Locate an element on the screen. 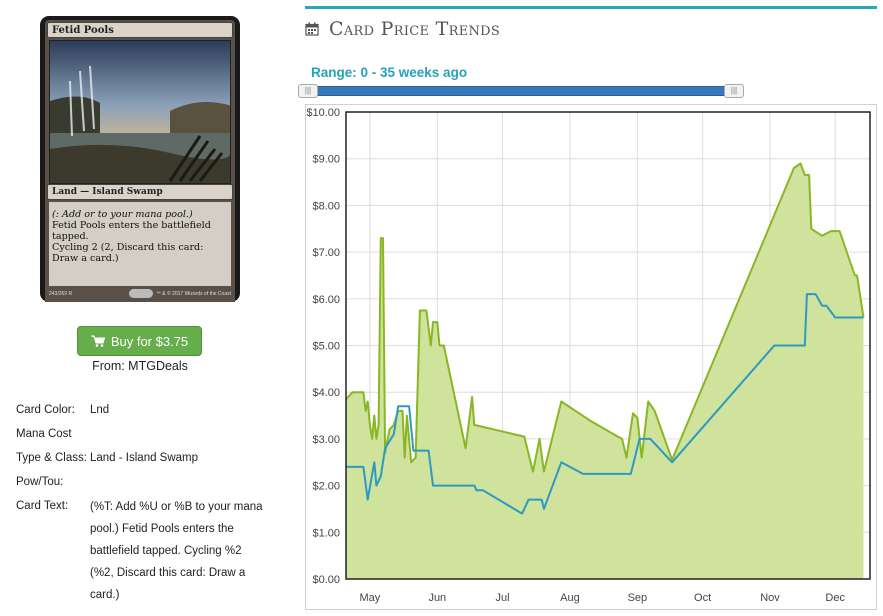 This screenshot has height=616, width=883. y-tick-label: $7.00 is located at coordinates (326, 253).